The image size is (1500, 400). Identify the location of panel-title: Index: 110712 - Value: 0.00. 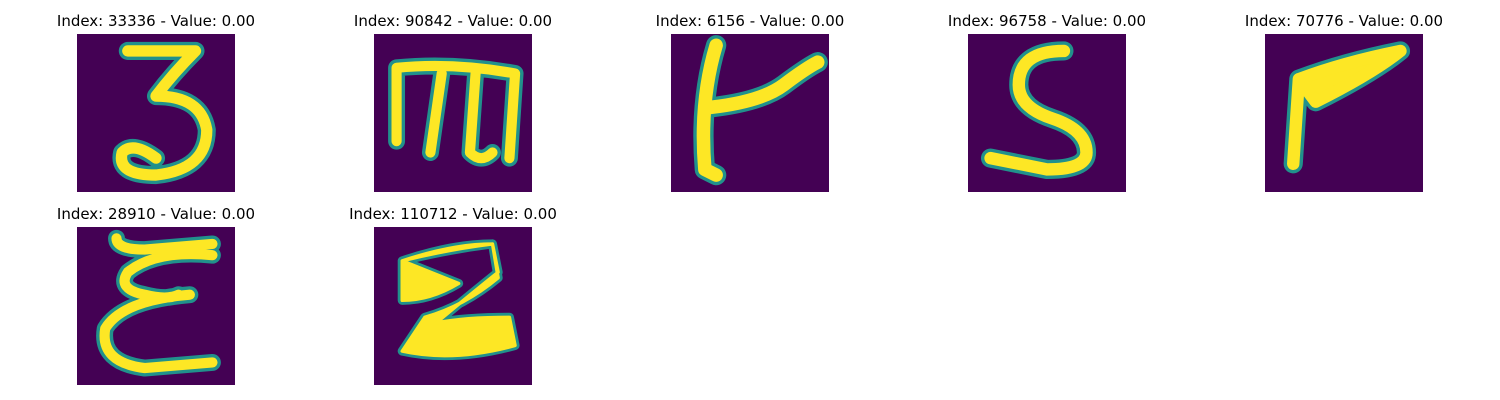
(453, 214).